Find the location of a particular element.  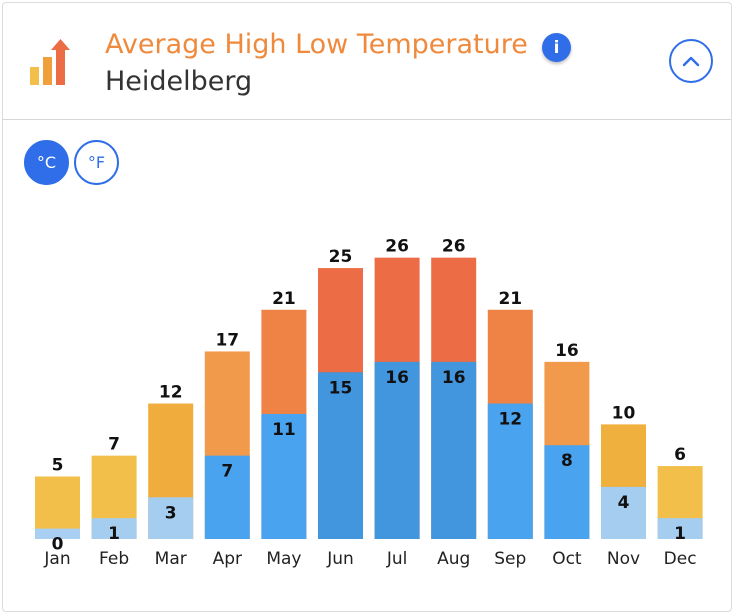

high-temp-label: 6 is located at coordinates (680, 455).